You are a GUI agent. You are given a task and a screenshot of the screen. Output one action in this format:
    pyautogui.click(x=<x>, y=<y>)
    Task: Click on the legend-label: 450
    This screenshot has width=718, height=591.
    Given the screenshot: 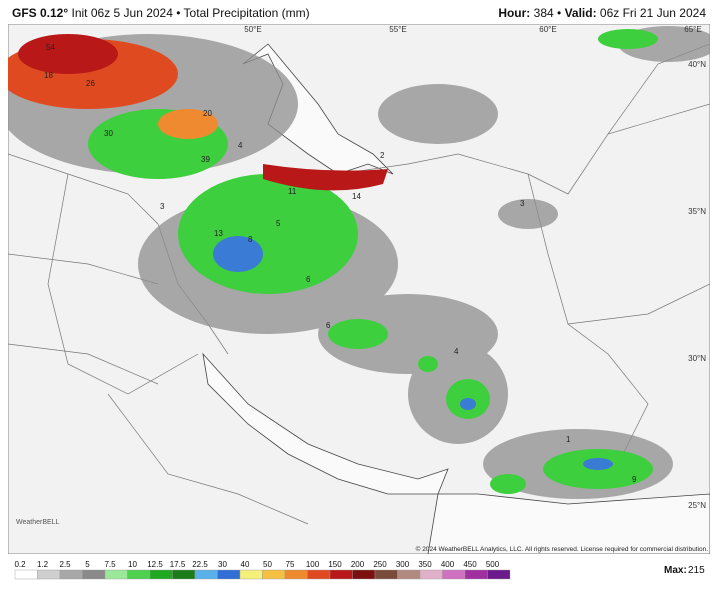 What is the action you would take?
    pyautogui.click(x=470, y=564)
    